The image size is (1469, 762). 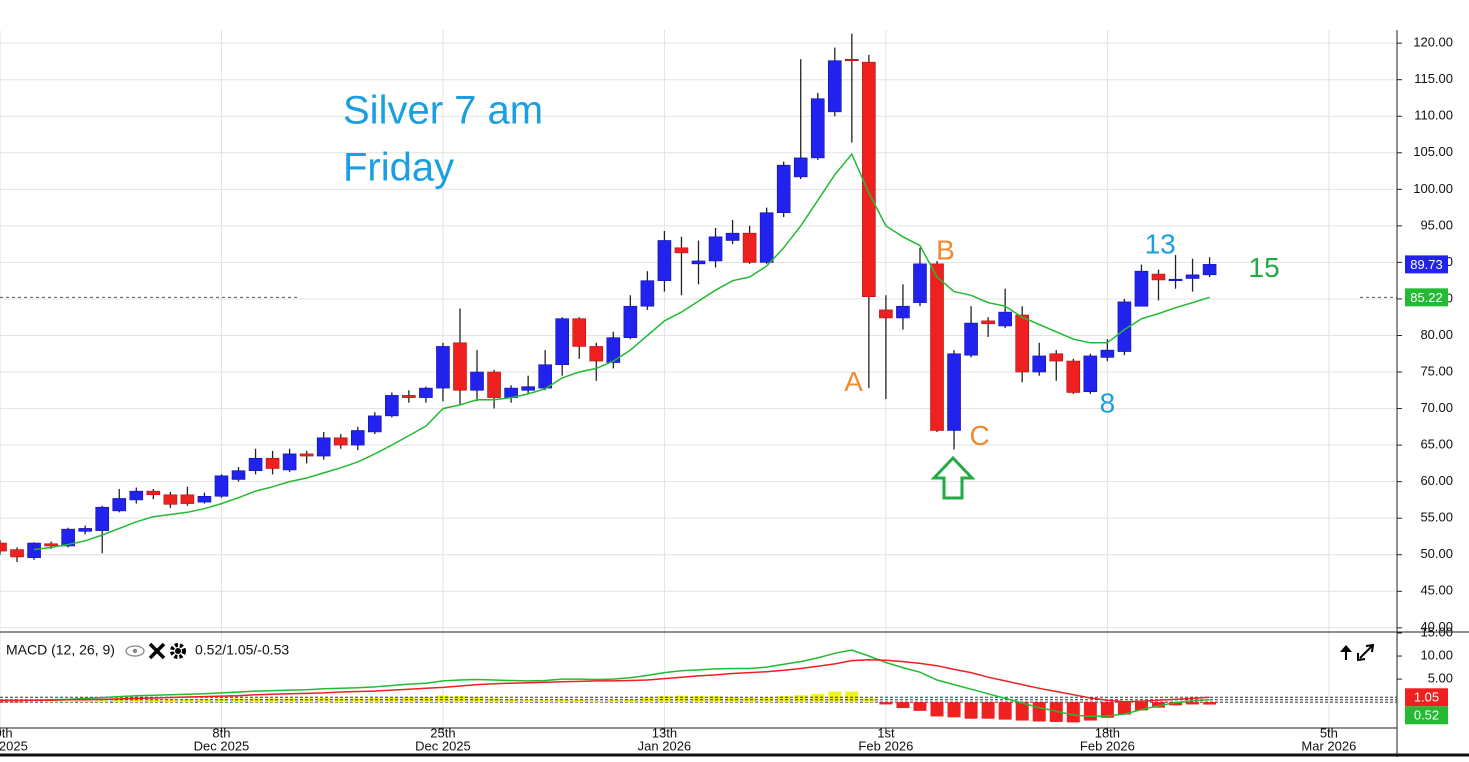 What do you see at coordinates (135, 651) in the screenshot?
I see `eye-pupil` at bounding box center [135, 651].